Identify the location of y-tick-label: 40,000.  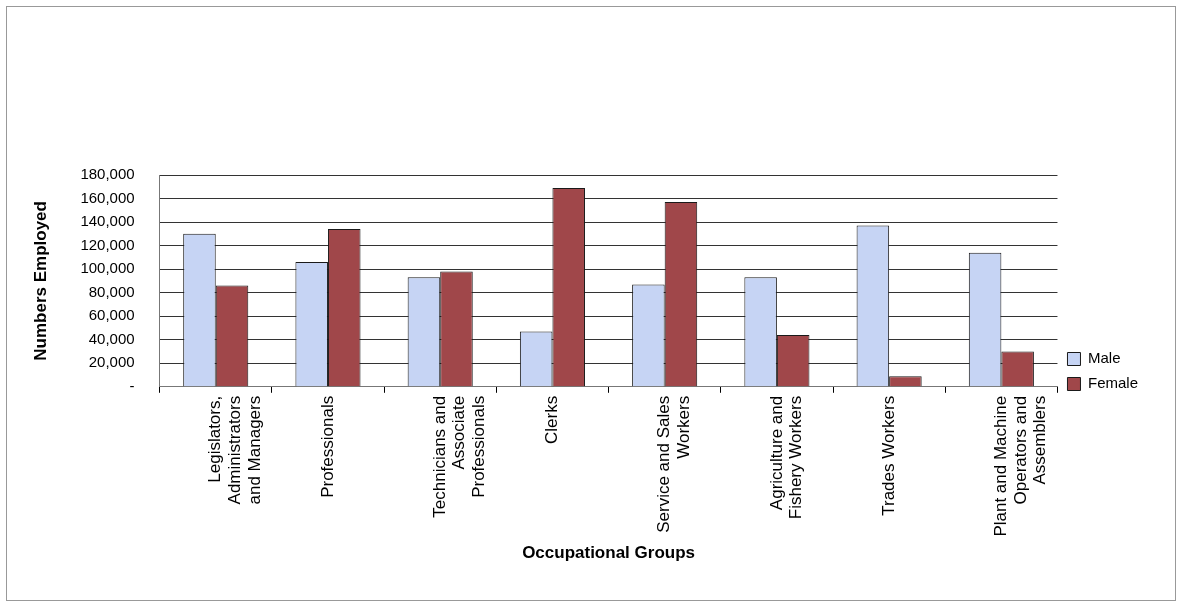
(111, 338).